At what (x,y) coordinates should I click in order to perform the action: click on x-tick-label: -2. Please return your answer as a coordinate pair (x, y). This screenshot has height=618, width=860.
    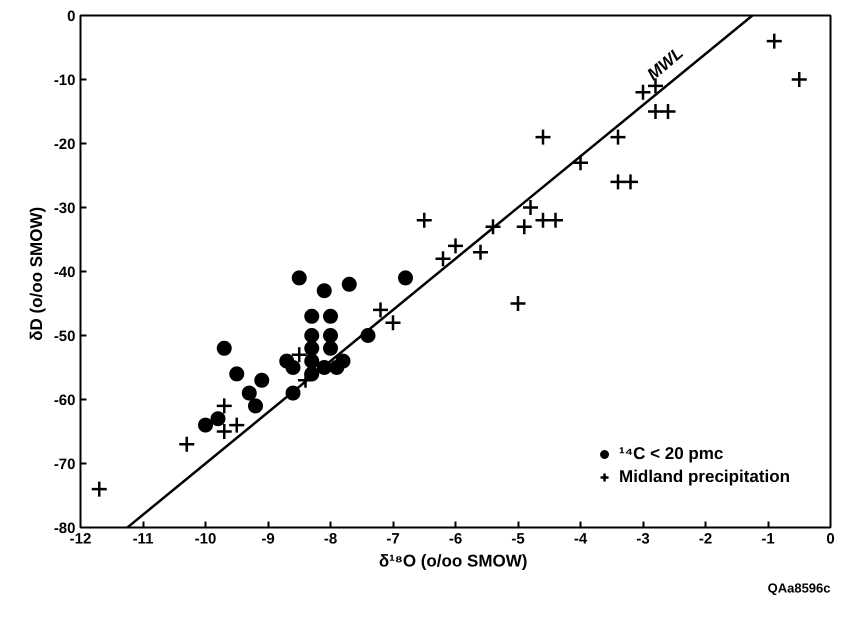
    Looking at the image, I should click on (705, 539).